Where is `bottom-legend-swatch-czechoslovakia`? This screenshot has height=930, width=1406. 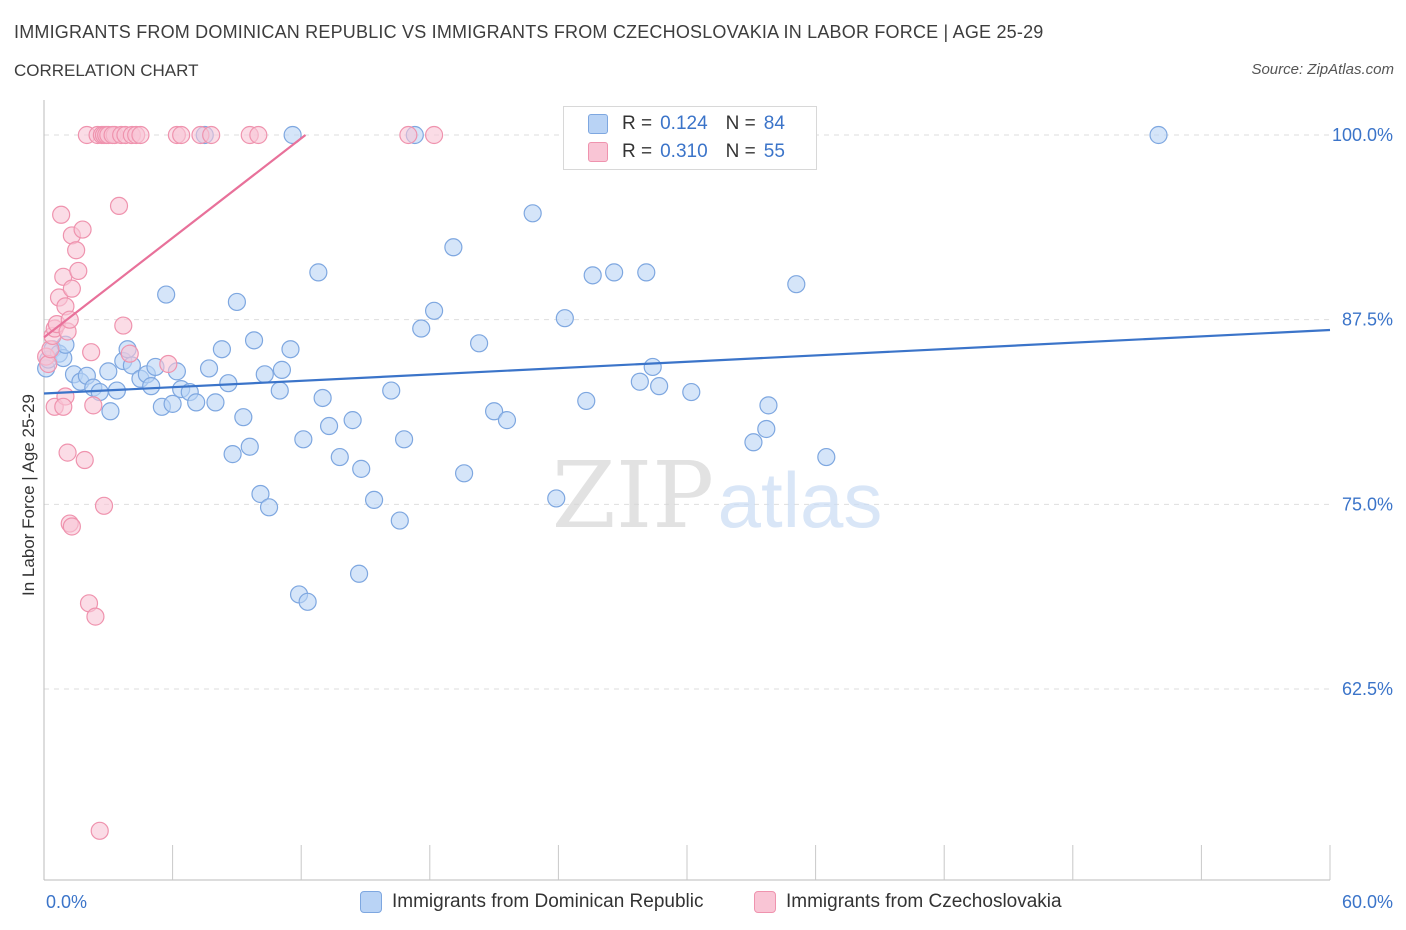
bottom-legend-swatch-czechoslovakia is located at coordinates (765, 902).